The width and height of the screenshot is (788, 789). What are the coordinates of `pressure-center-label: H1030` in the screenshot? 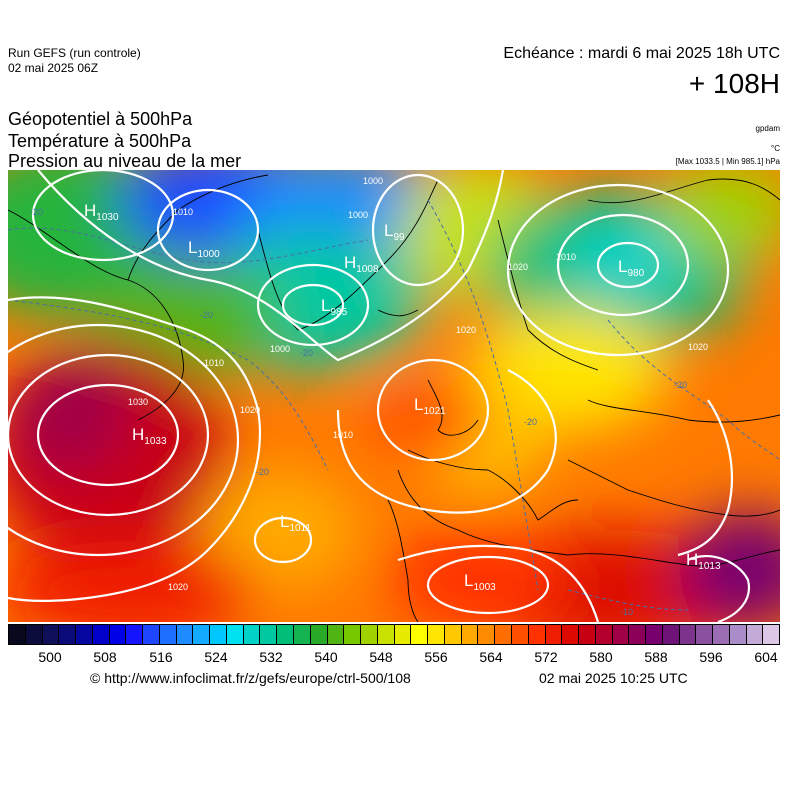 It's located at (101, 212).